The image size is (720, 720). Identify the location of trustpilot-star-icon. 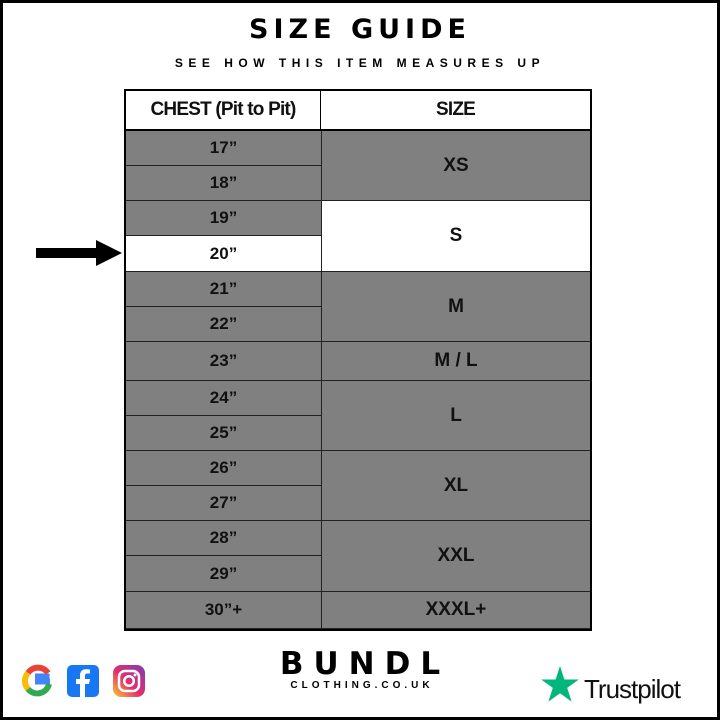
(560, 684).